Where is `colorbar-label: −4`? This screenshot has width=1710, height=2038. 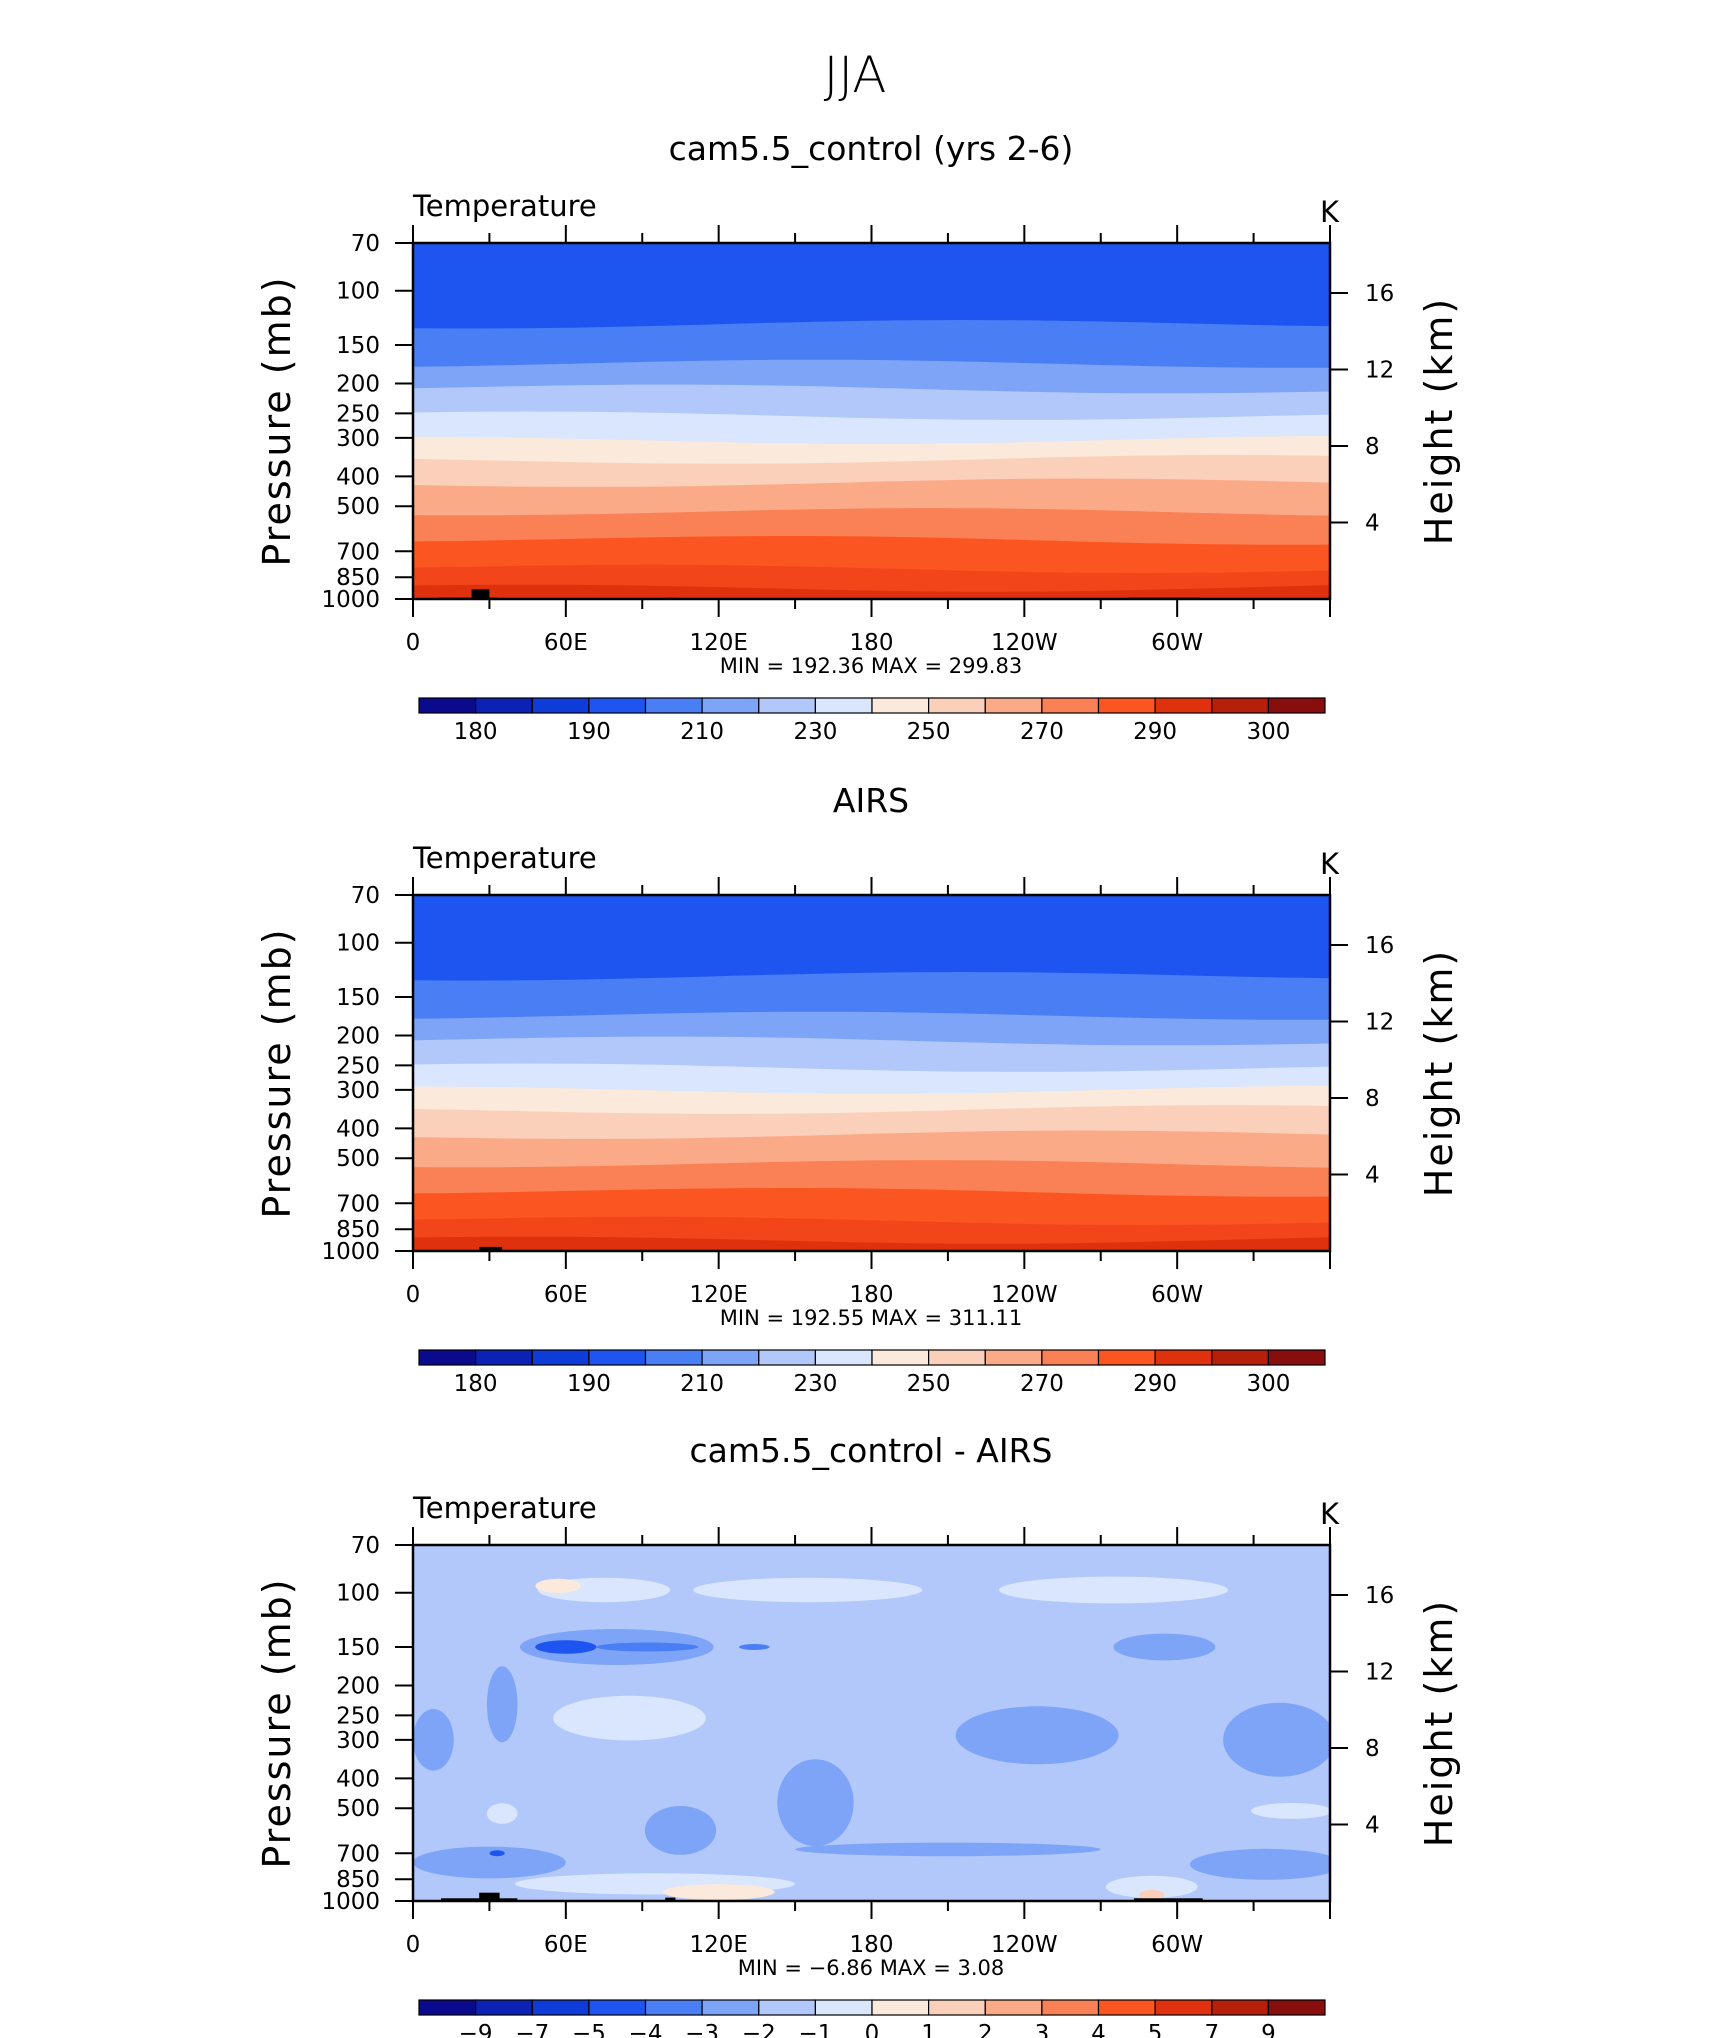 colorbar-label: −4 is located at coordinates (646, 2029).